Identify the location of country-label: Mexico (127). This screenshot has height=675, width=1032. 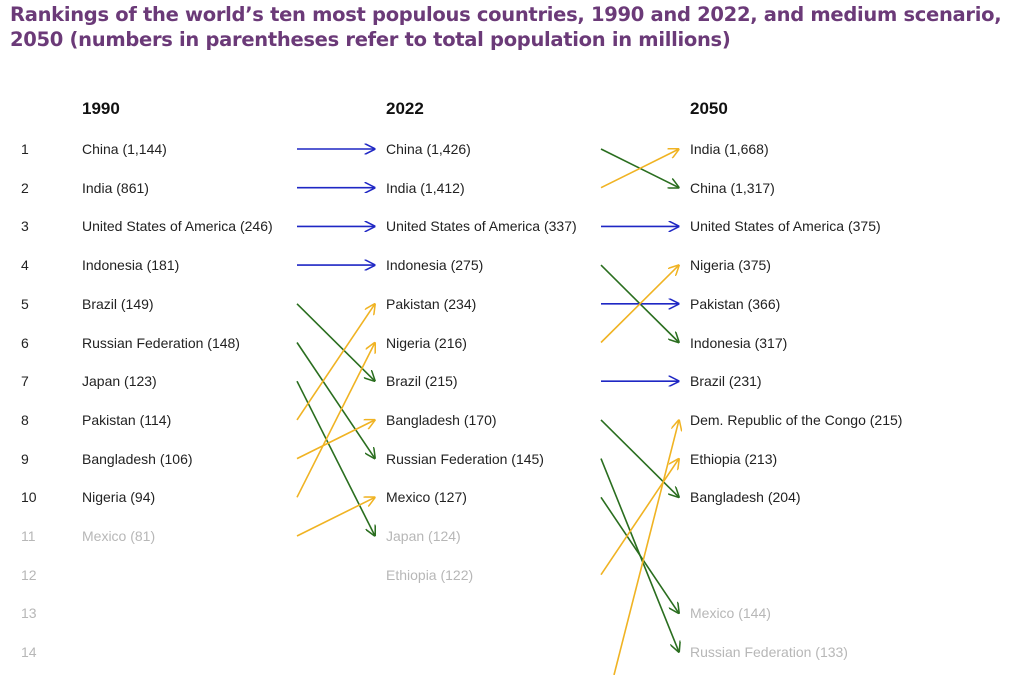
(426, 497).